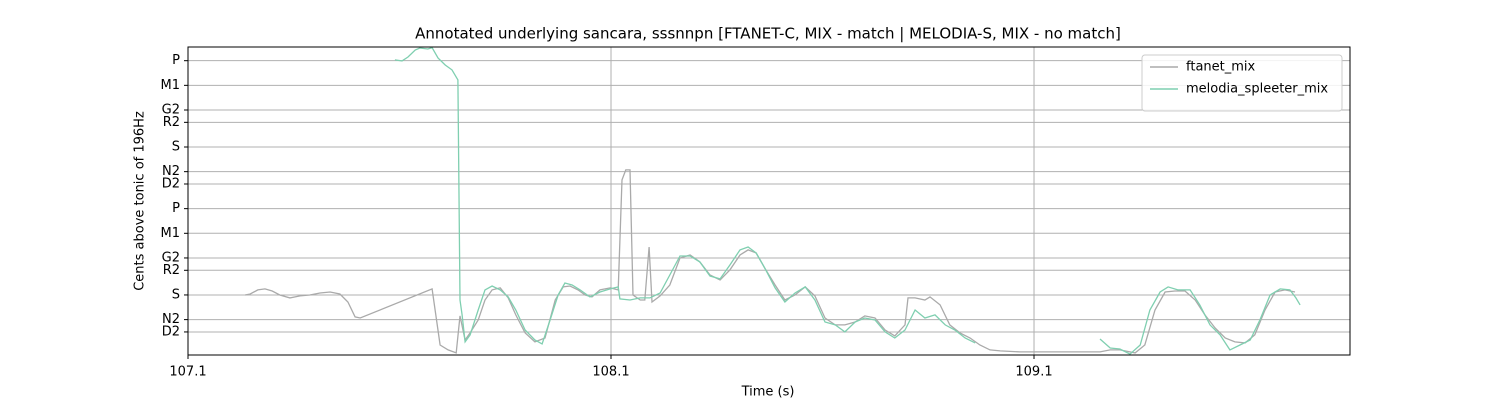 The width and height of the screenshot is (1500, 404). Describe the element at coordinates (140, 201) in the screenshot. I see `y-axis-label: Cents above tonic of 196Hz` at that location.